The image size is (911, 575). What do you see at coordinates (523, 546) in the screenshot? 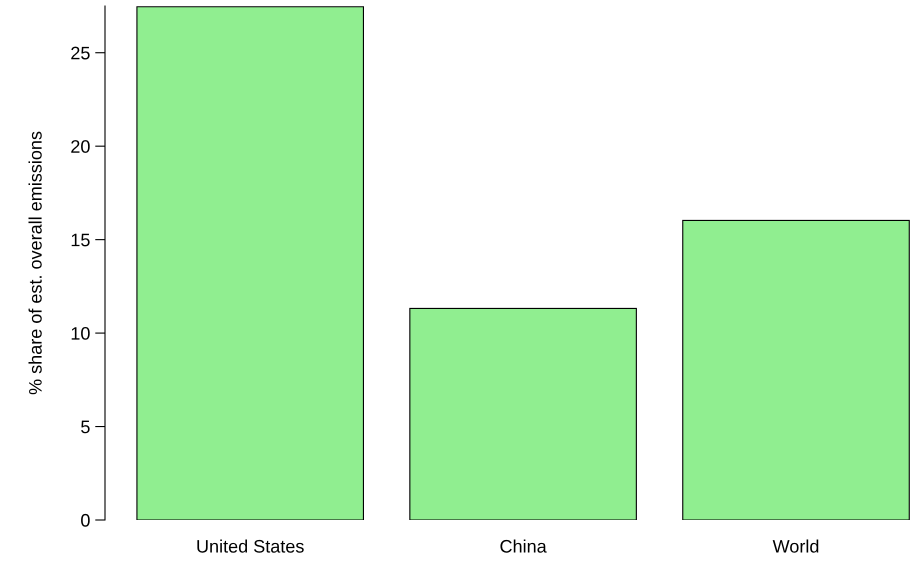
I see `x-tick-label: China` at bounding box center [523, 546].